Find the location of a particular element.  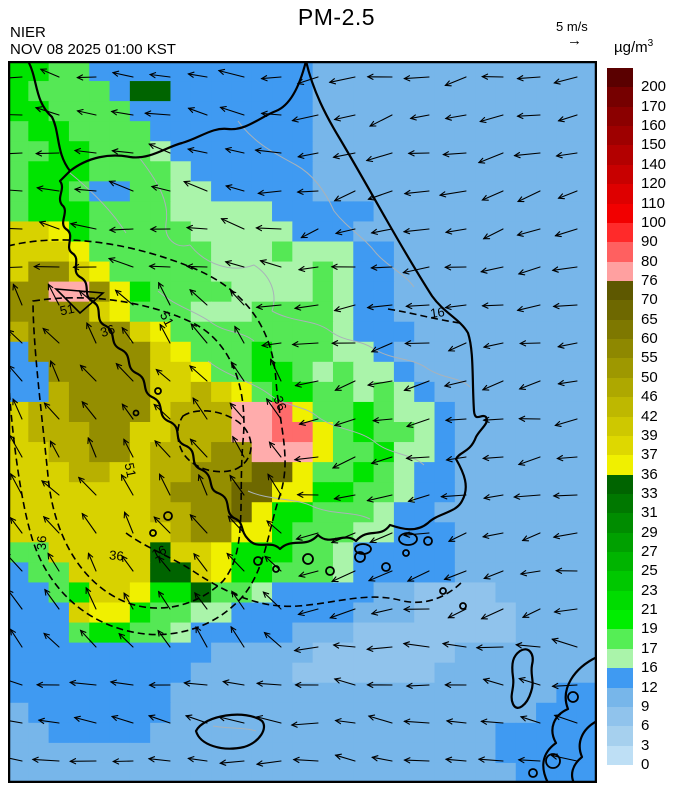

colorbar-tick-label: 100 is located at coordinates (654, 222).